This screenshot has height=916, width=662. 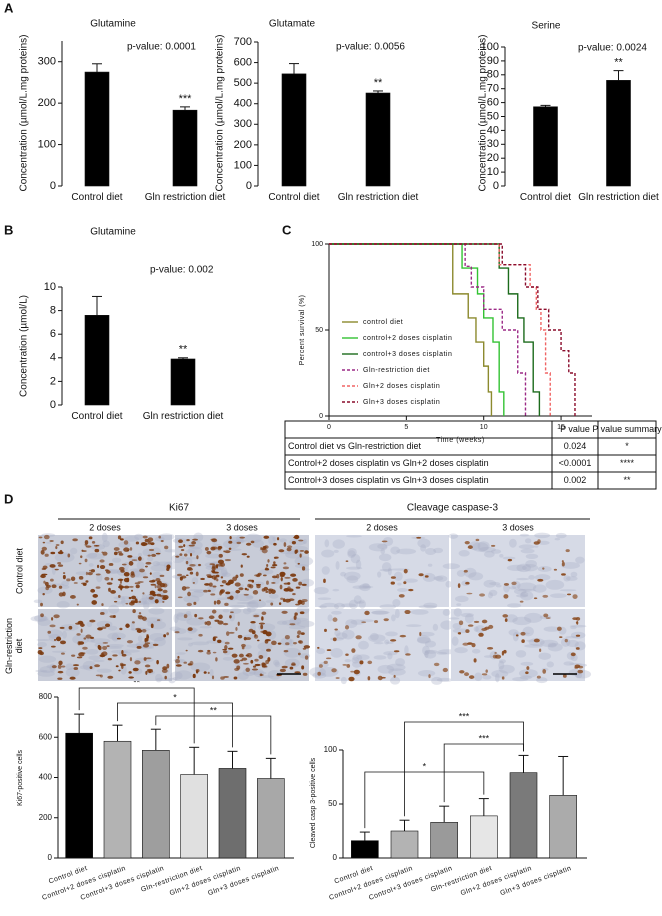 I want to click on micrograph-background, so click(x=382, y=571).